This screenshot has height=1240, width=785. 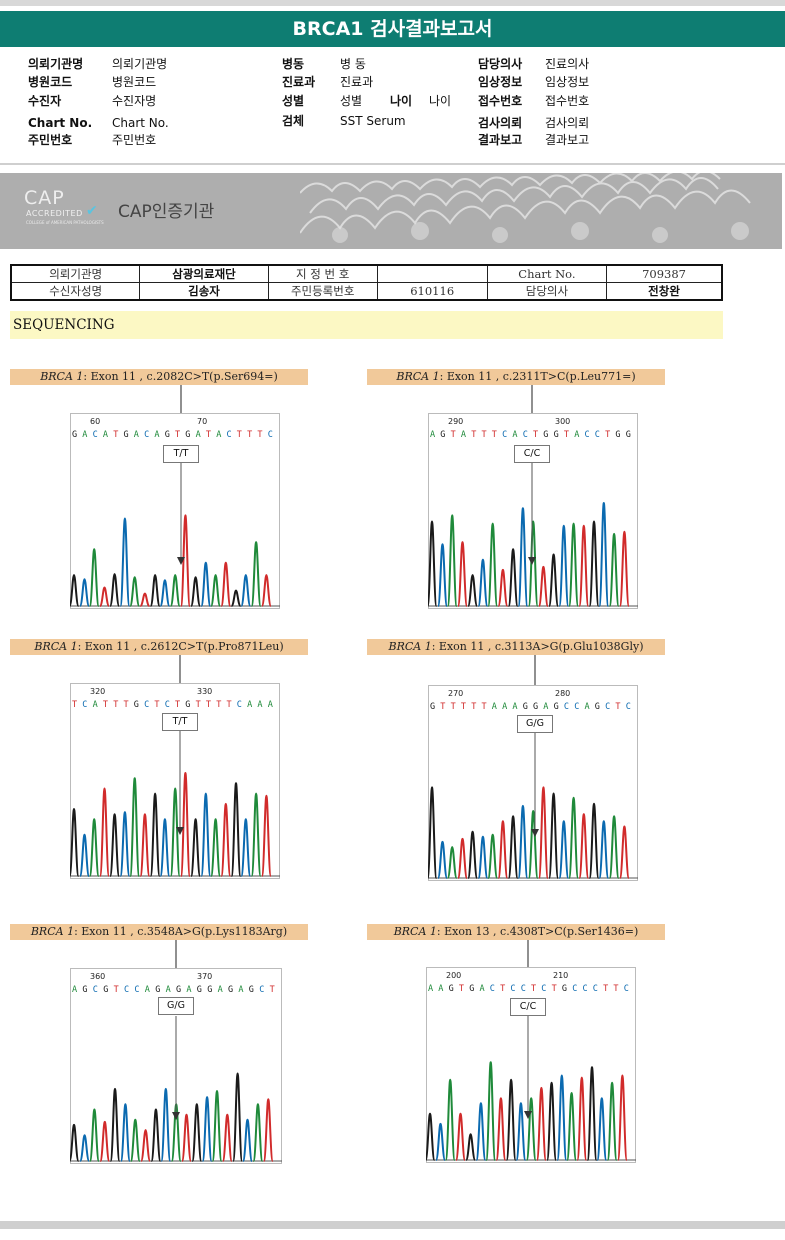 I want to click on tick-label: 290, so click(x=455, y=421).